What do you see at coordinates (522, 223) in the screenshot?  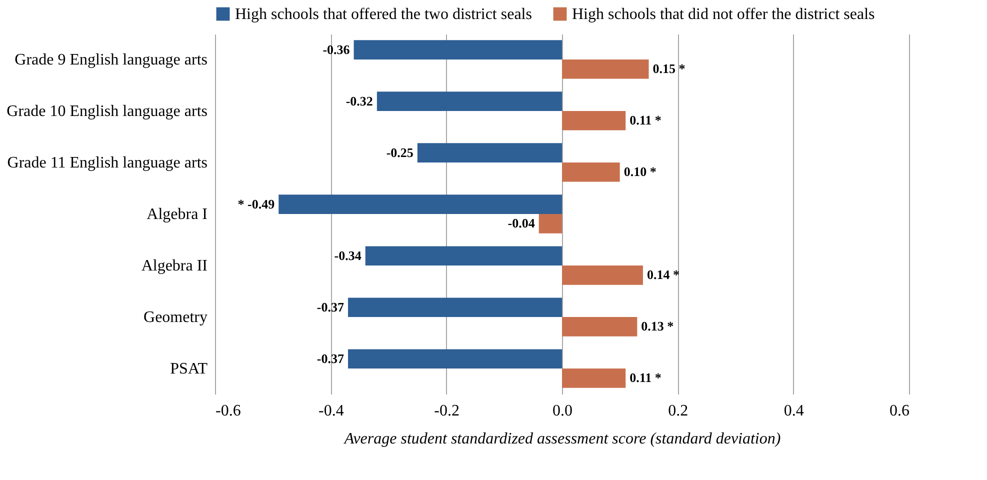 I see `data-label: -0.04` at bounding box center [522, 223].